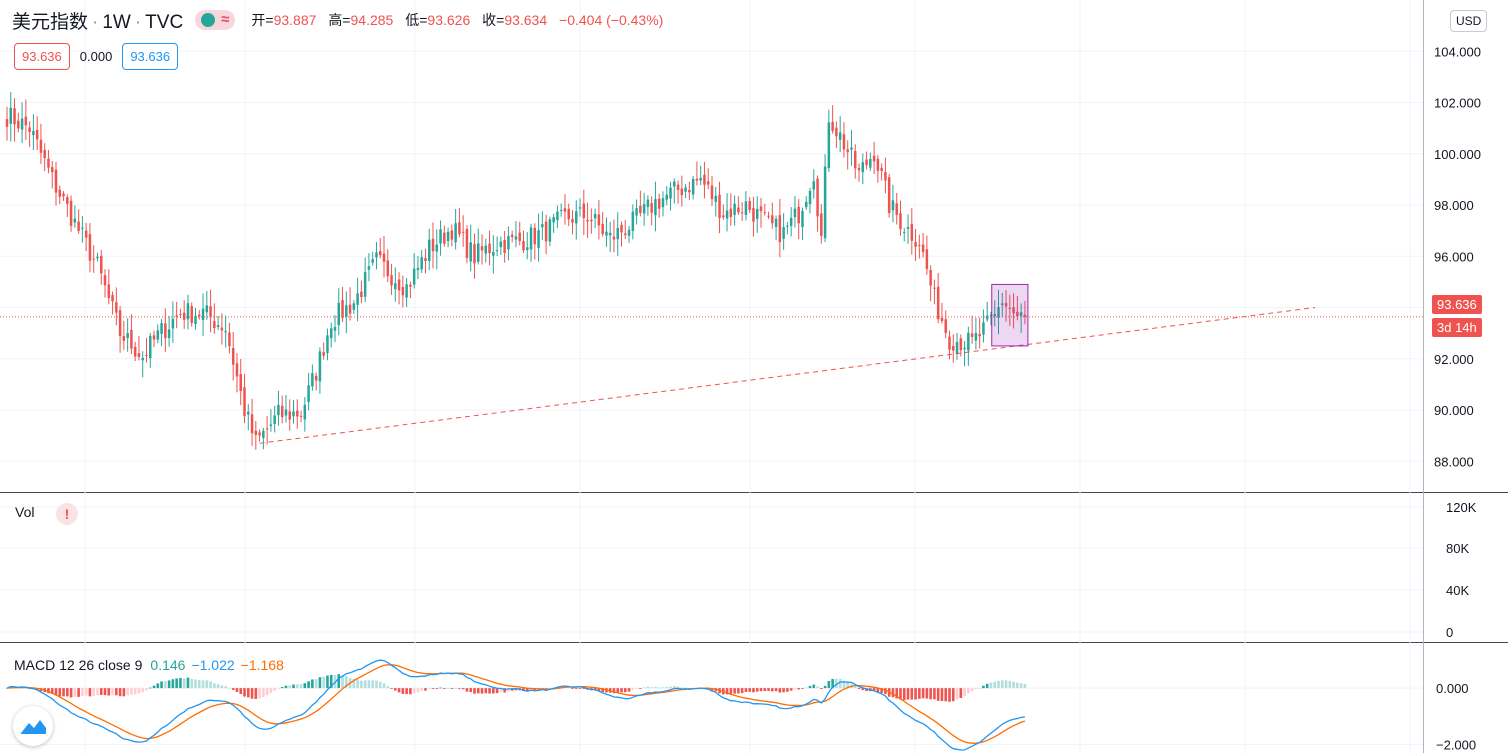  What do you see at coordinates (150, 56) in the screenshot?
I see `buy-price-box: 93.636` at bounding box center [150, 56].